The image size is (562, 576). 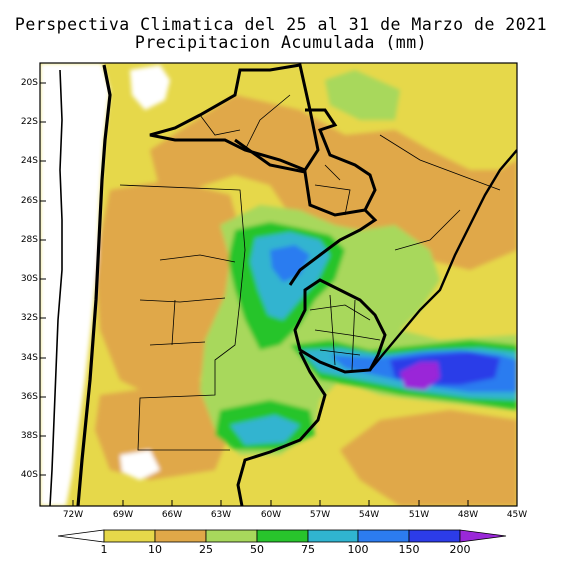 What do you see at coordinates (29, 161) in the screenshot?
I see `lat-label: 24S` at bounding box center [29, 161].